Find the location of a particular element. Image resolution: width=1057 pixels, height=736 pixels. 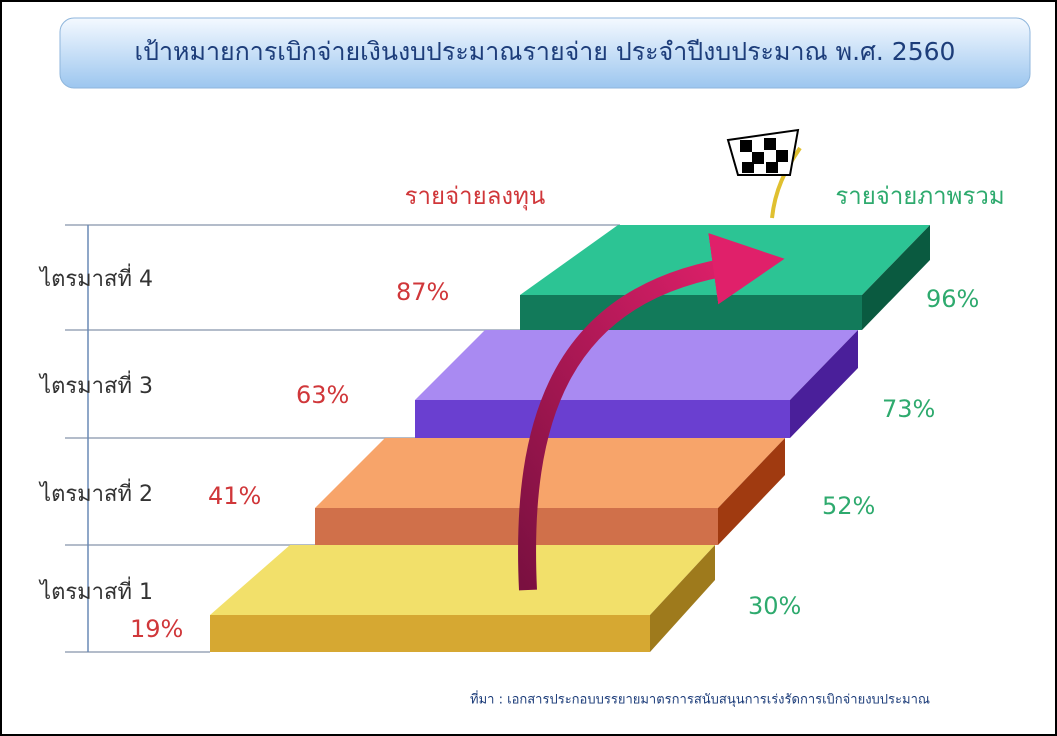

total-pct: 52% is located at coordinates (848, 506).